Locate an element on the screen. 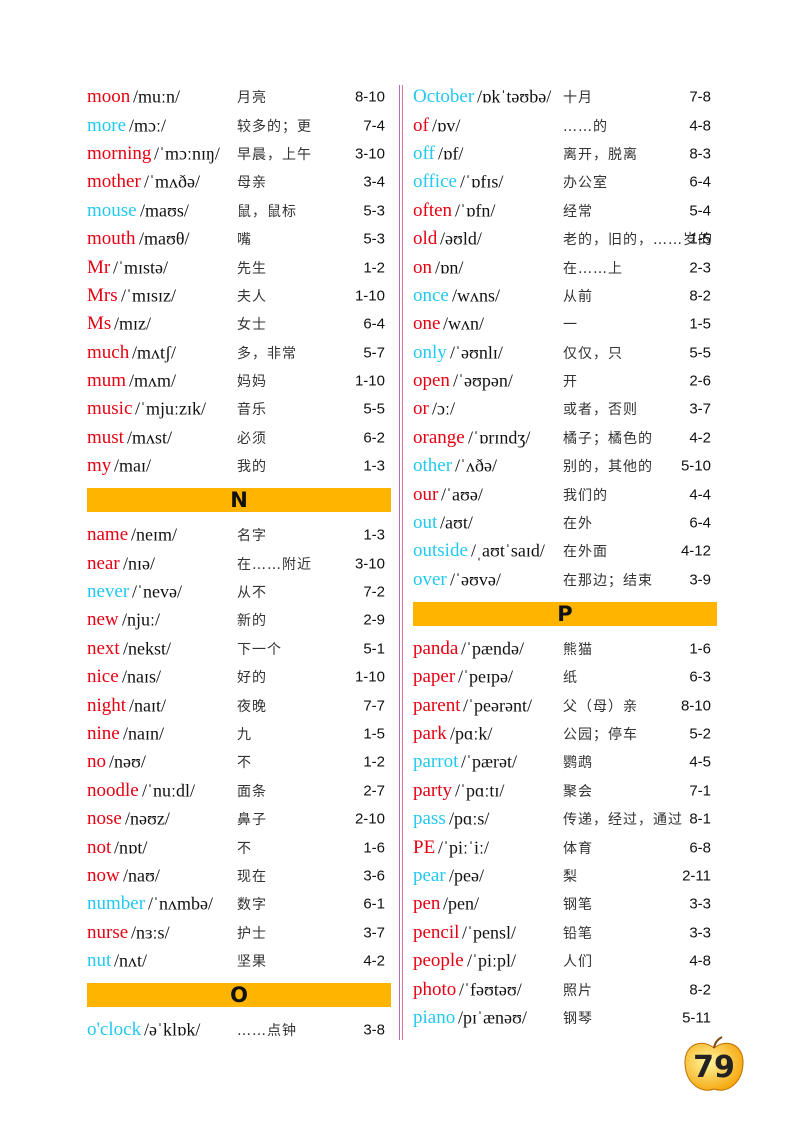 This screenshot has width=800, height=1130. word: parent is located at coordinates (437, 705).